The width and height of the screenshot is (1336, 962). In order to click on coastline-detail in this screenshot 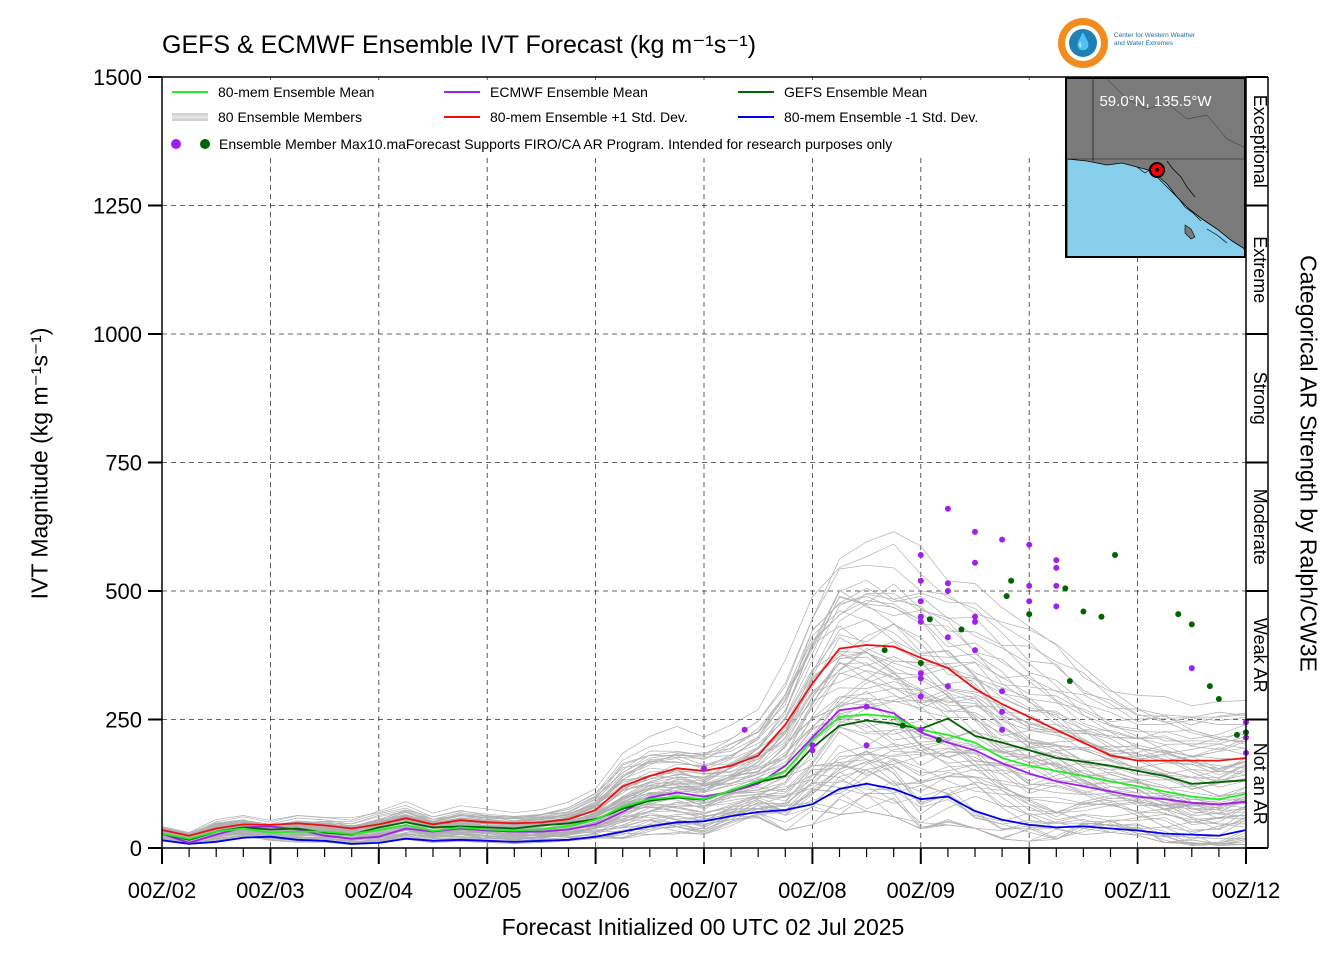, I will do `click(1182, 202)`.